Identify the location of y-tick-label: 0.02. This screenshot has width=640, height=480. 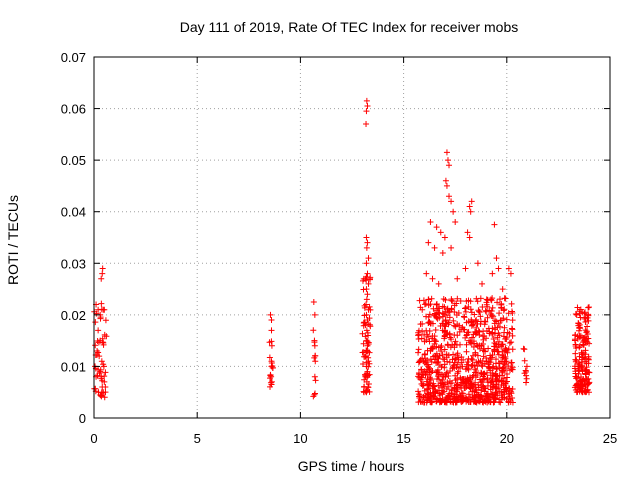
(73, 315).